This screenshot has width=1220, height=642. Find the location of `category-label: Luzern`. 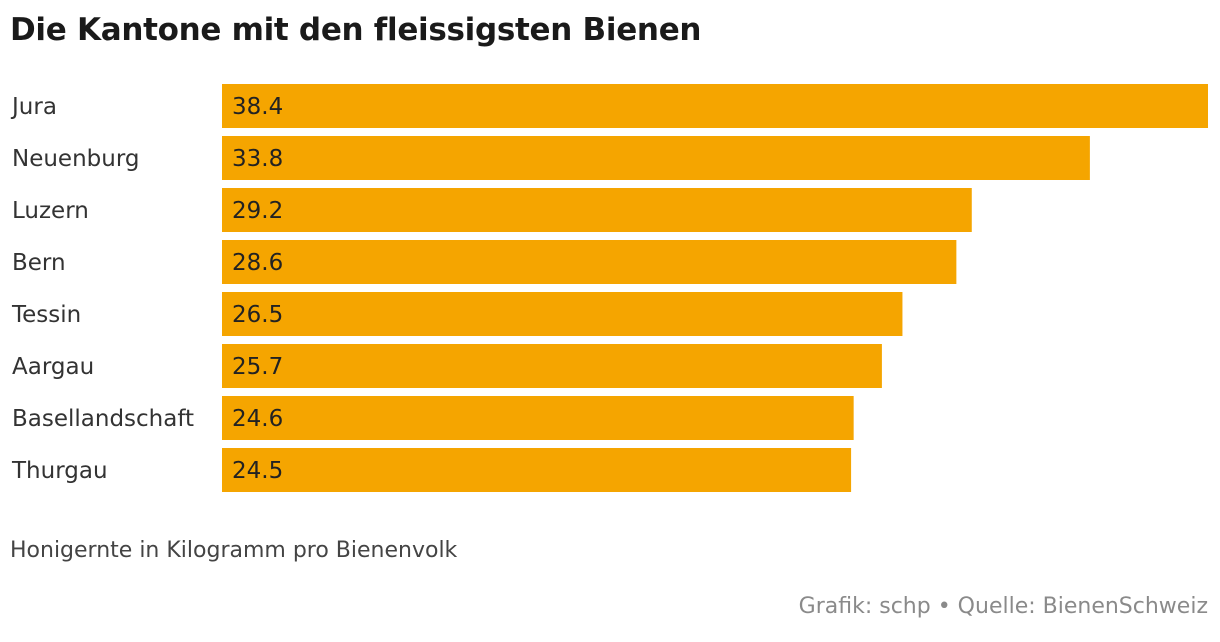

category-label: Luzern is located at coordinates (50, 211).